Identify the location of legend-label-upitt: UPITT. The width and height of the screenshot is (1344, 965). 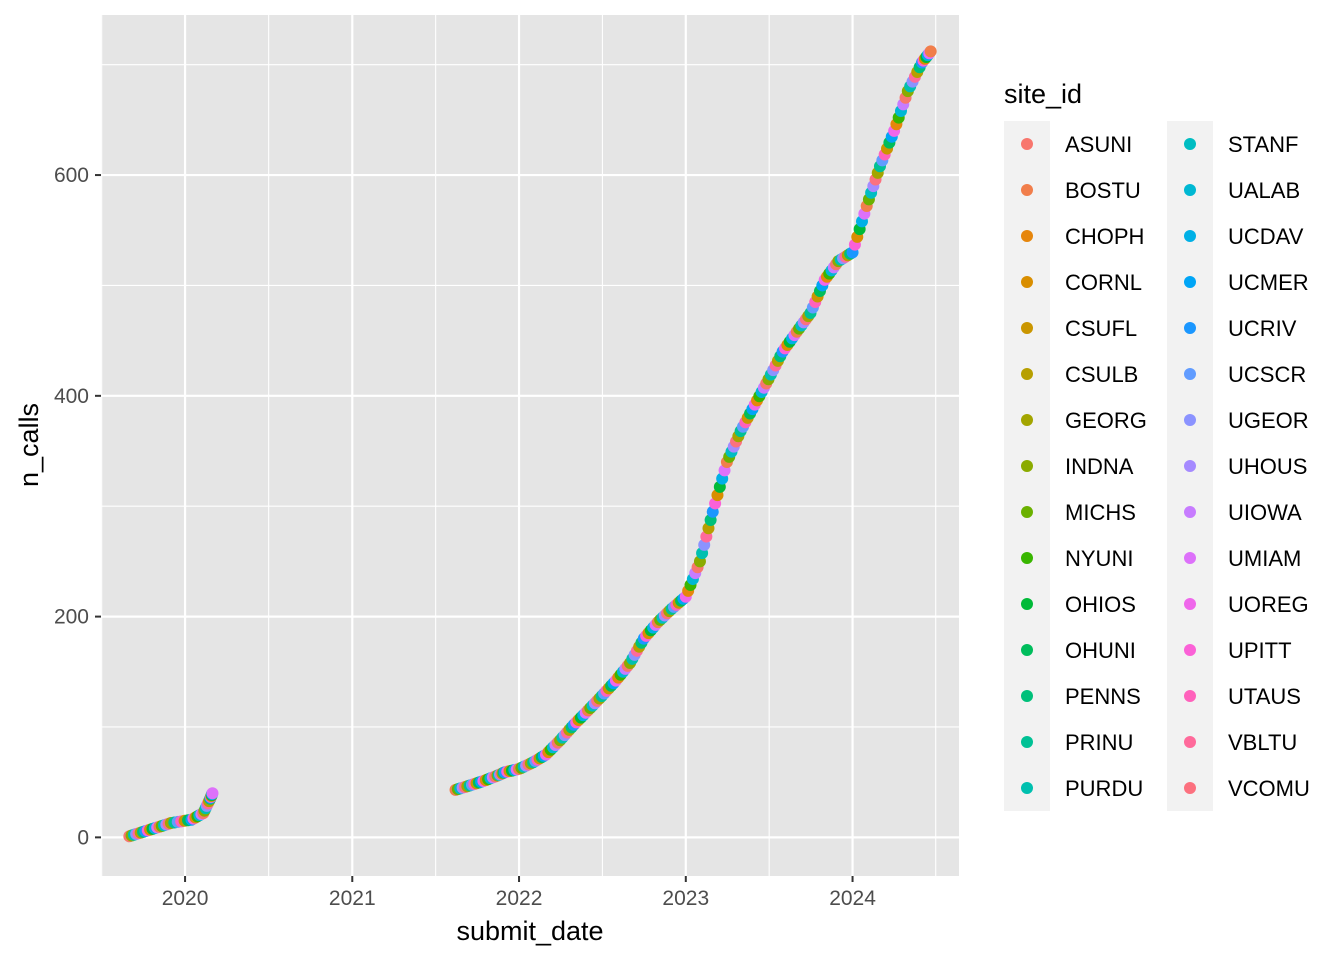
(1260, 650).